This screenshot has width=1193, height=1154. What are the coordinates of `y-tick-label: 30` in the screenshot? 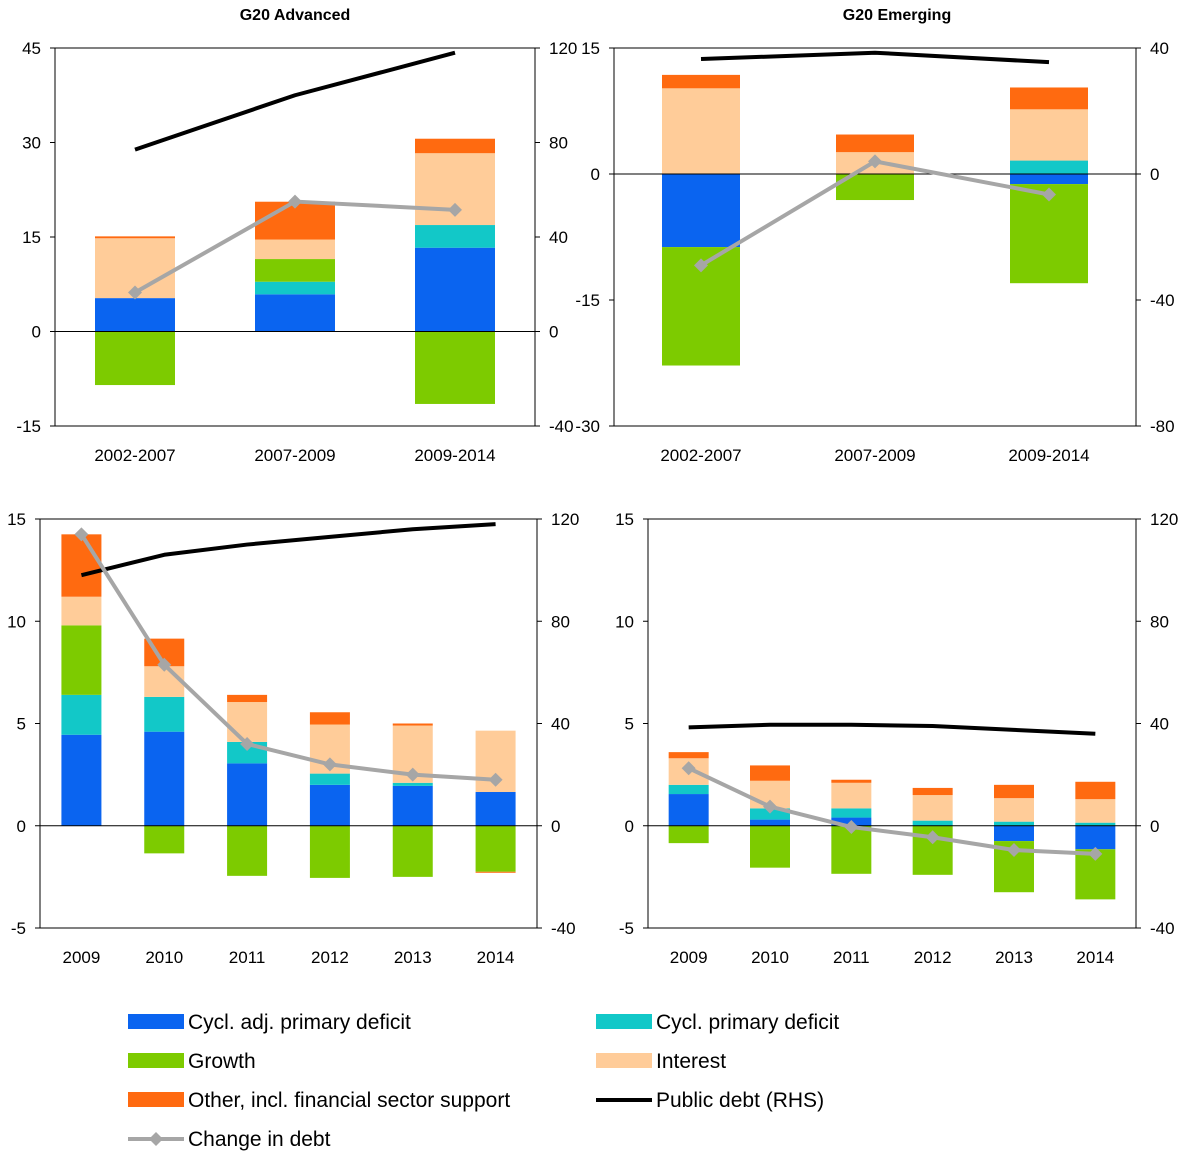 It's located at (31, 143).